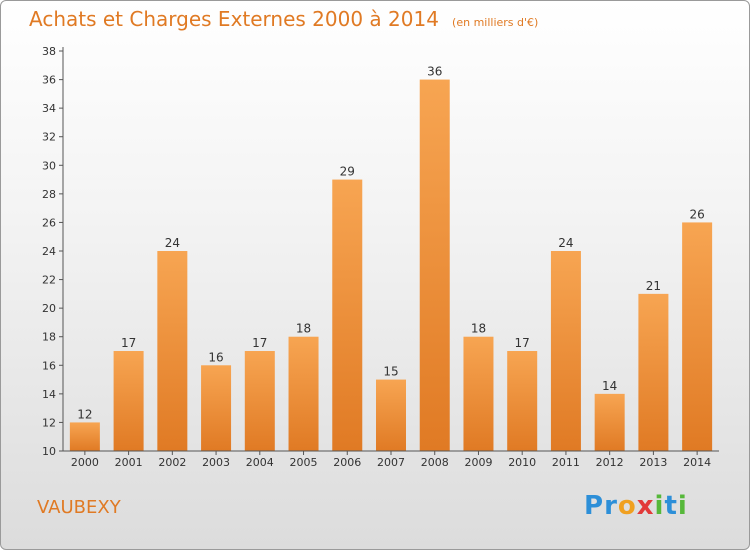  What do you see at coordinates (610, 462) in the screenshot?
I see `x-tick-label: 2012` at bounding box center [610, 462].